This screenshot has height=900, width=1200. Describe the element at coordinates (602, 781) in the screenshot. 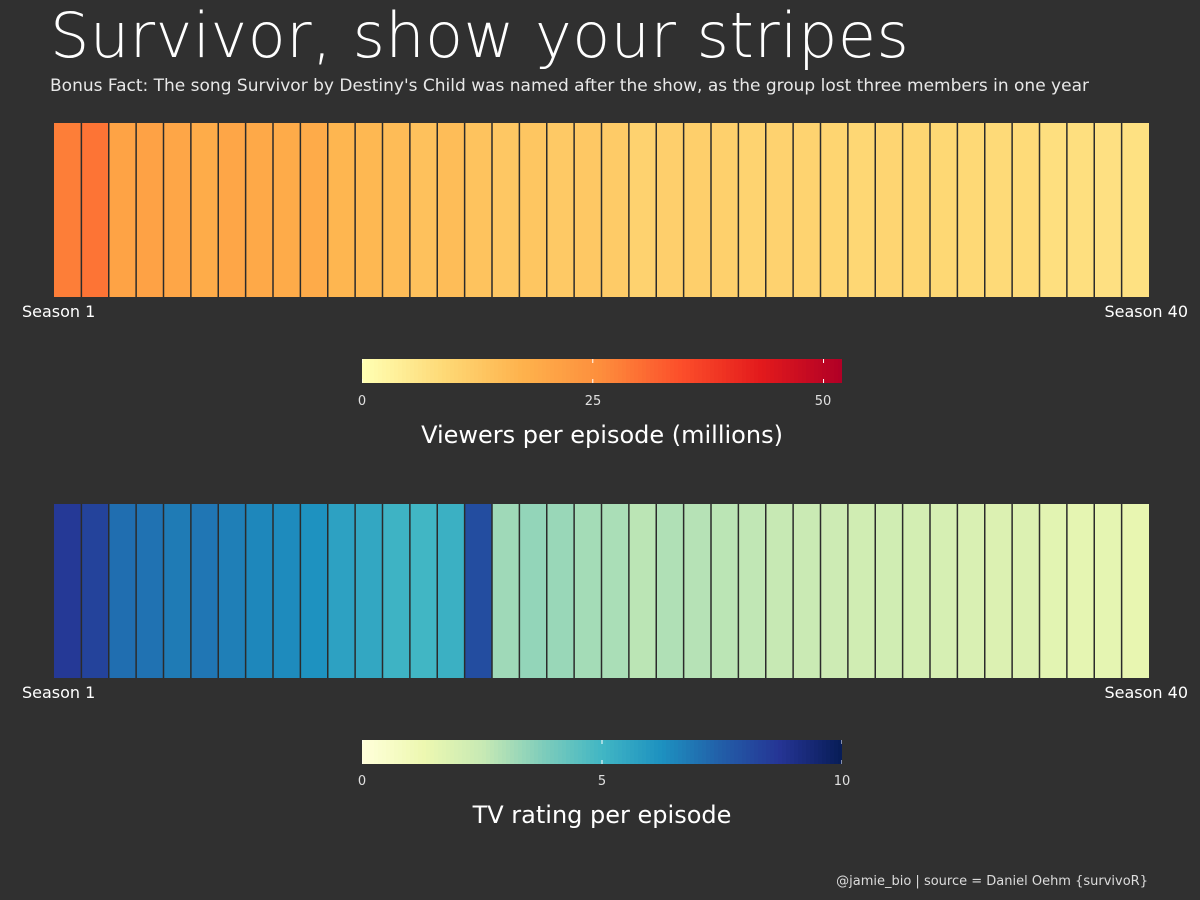

I see `rating-legend-tick-5: 5` at that location.